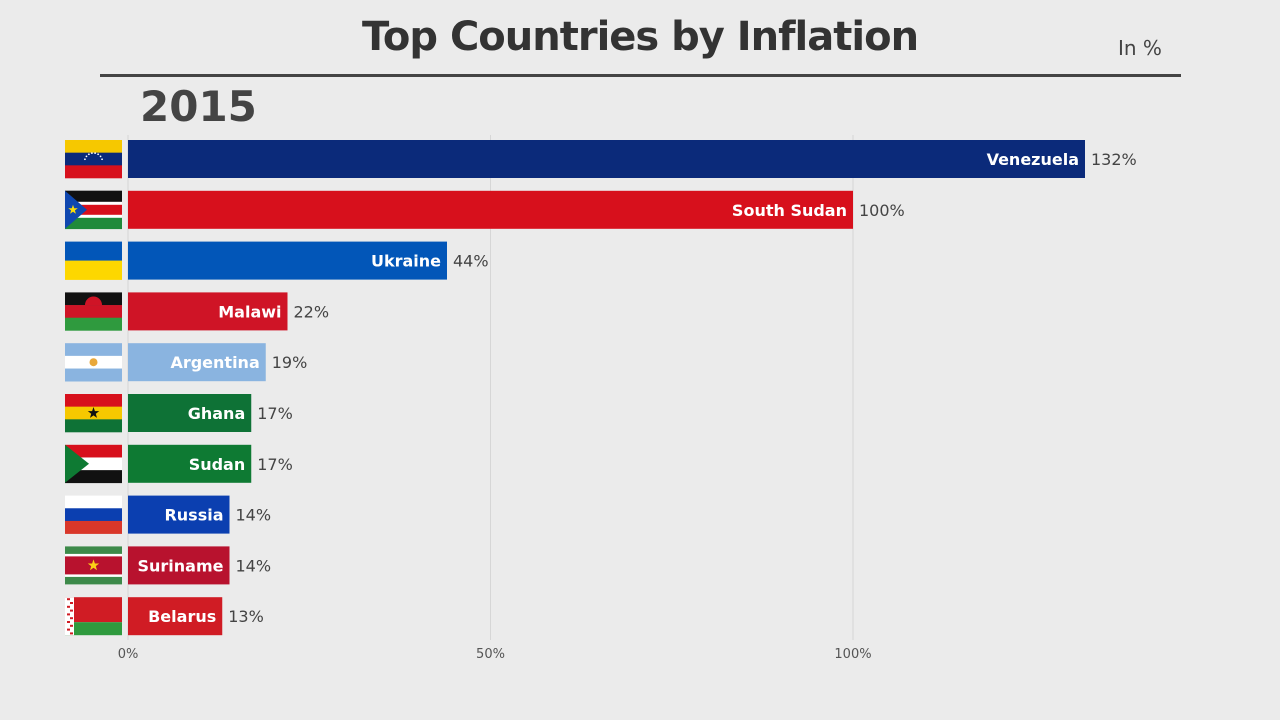  What do you see at coordinates (471, 261) in the screenshot?
I see `value-label: 44%` at bounding box center [471, 261].